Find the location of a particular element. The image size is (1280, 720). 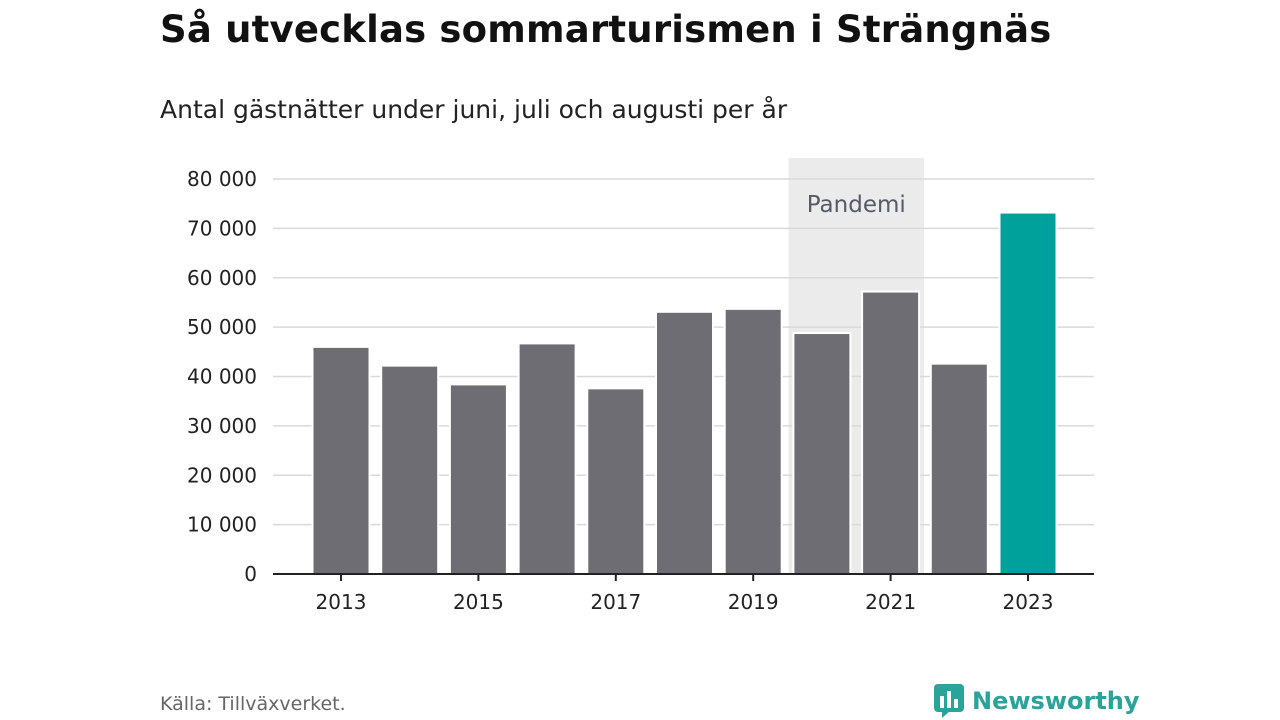

x-tick-label: 2015 is located at coordinates (478, 602).